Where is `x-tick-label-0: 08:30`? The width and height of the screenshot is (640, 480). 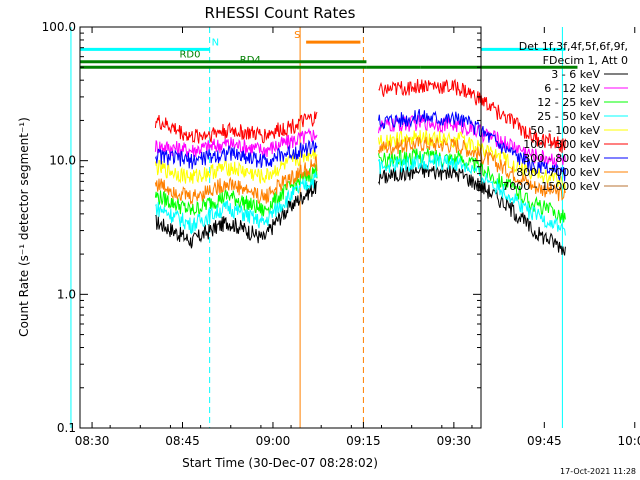
x-tick-label-0: 08:30 is located at coordinates (92, 441).